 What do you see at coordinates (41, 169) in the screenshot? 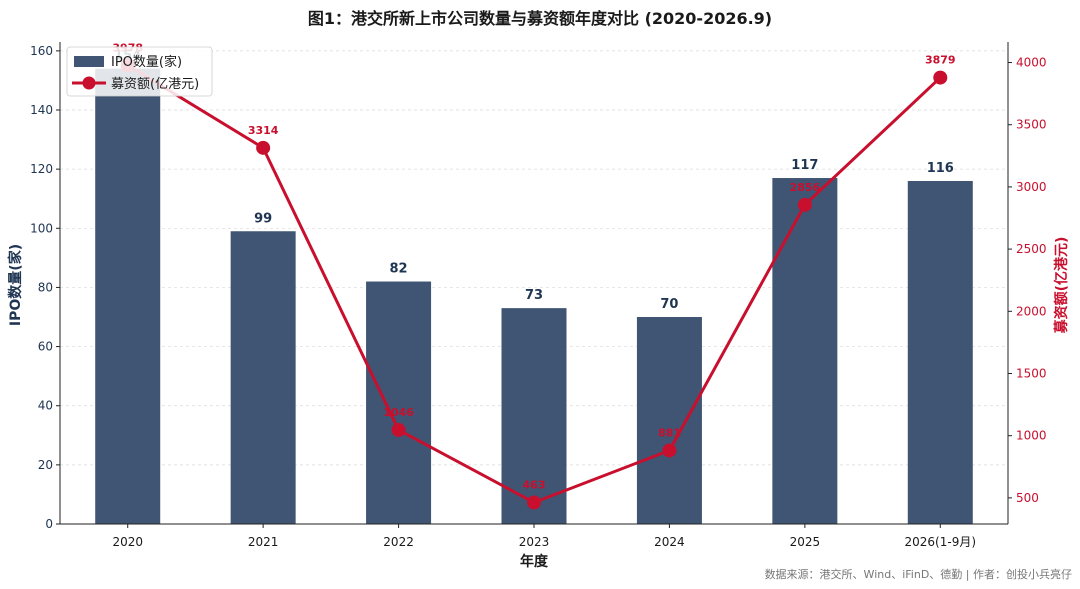
I see `left-tick-label: 120` at bounding box center [41, 169].